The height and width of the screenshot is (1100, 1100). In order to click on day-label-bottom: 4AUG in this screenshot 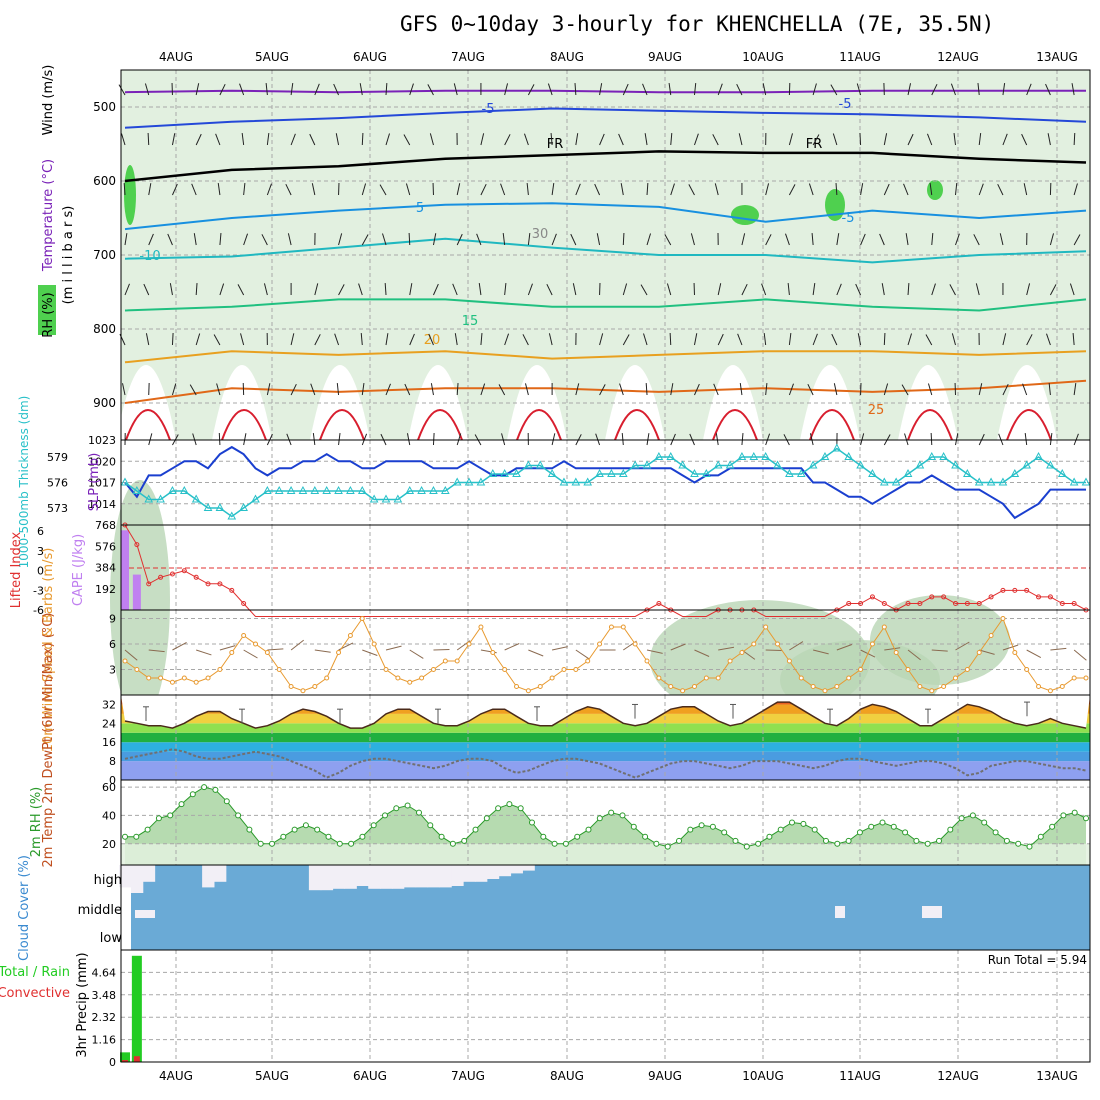, I will do `click(176, 1076)`.